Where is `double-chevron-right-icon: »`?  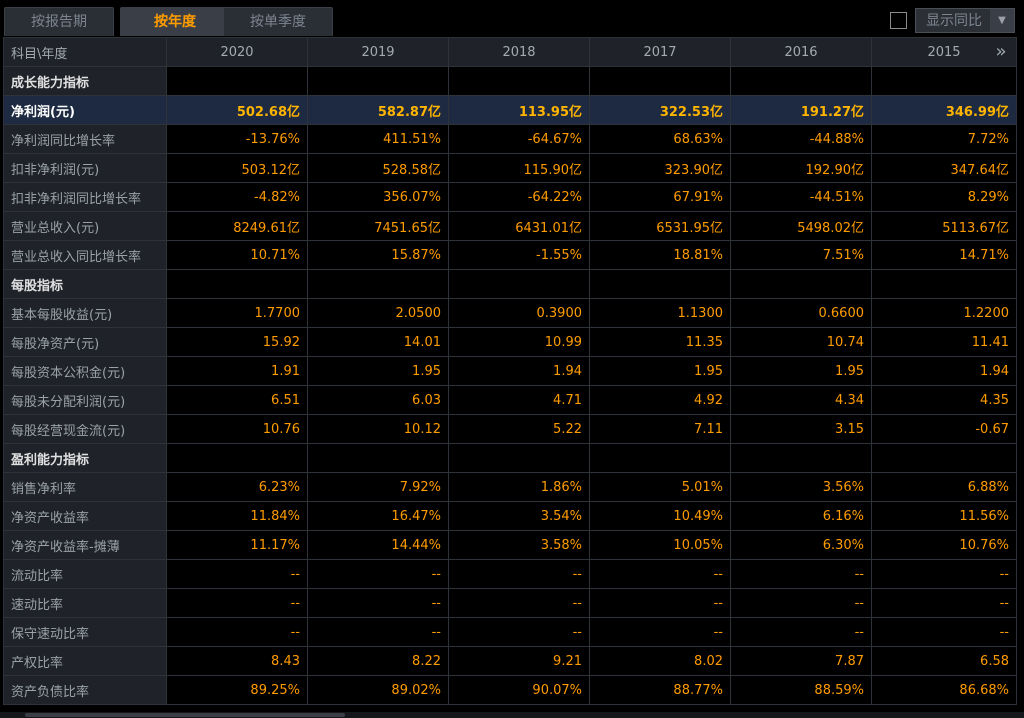
double-chevron-right-icon: » is located at coordinates (1001, 51).